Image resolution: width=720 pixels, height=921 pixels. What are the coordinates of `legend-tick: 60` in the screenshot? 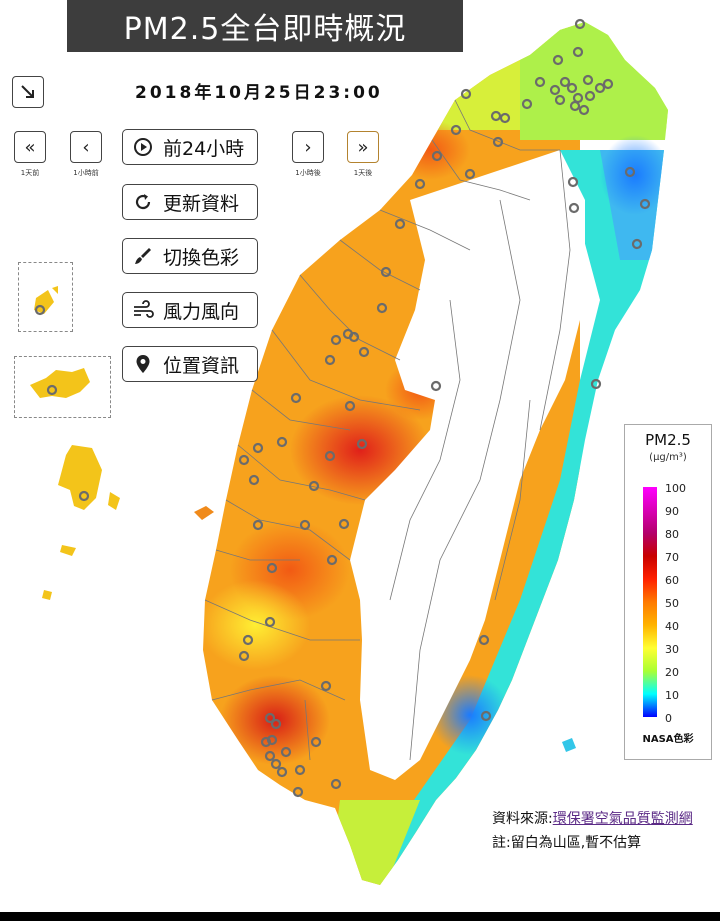 It's located at (672, 580).